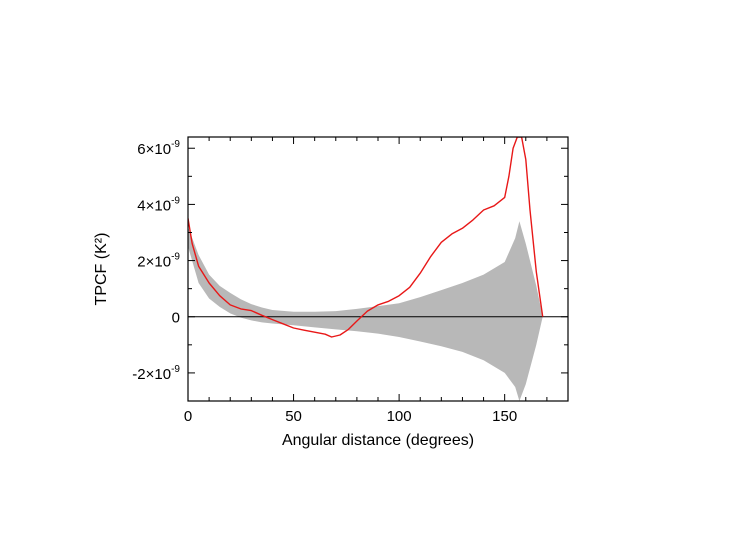 Image resolution: width=756 pixels, height=541 pixels. Describe the element at coordinates (176, 318) in the screenshot. I see `y-tick-label: 0` at that location.